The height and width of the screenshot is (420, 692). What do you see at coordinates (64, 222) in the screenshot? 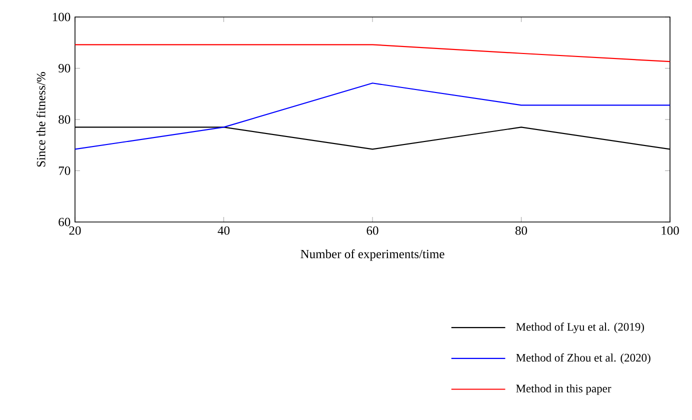
I see `y-tick-label: 60` at bounding box center [64, 222].